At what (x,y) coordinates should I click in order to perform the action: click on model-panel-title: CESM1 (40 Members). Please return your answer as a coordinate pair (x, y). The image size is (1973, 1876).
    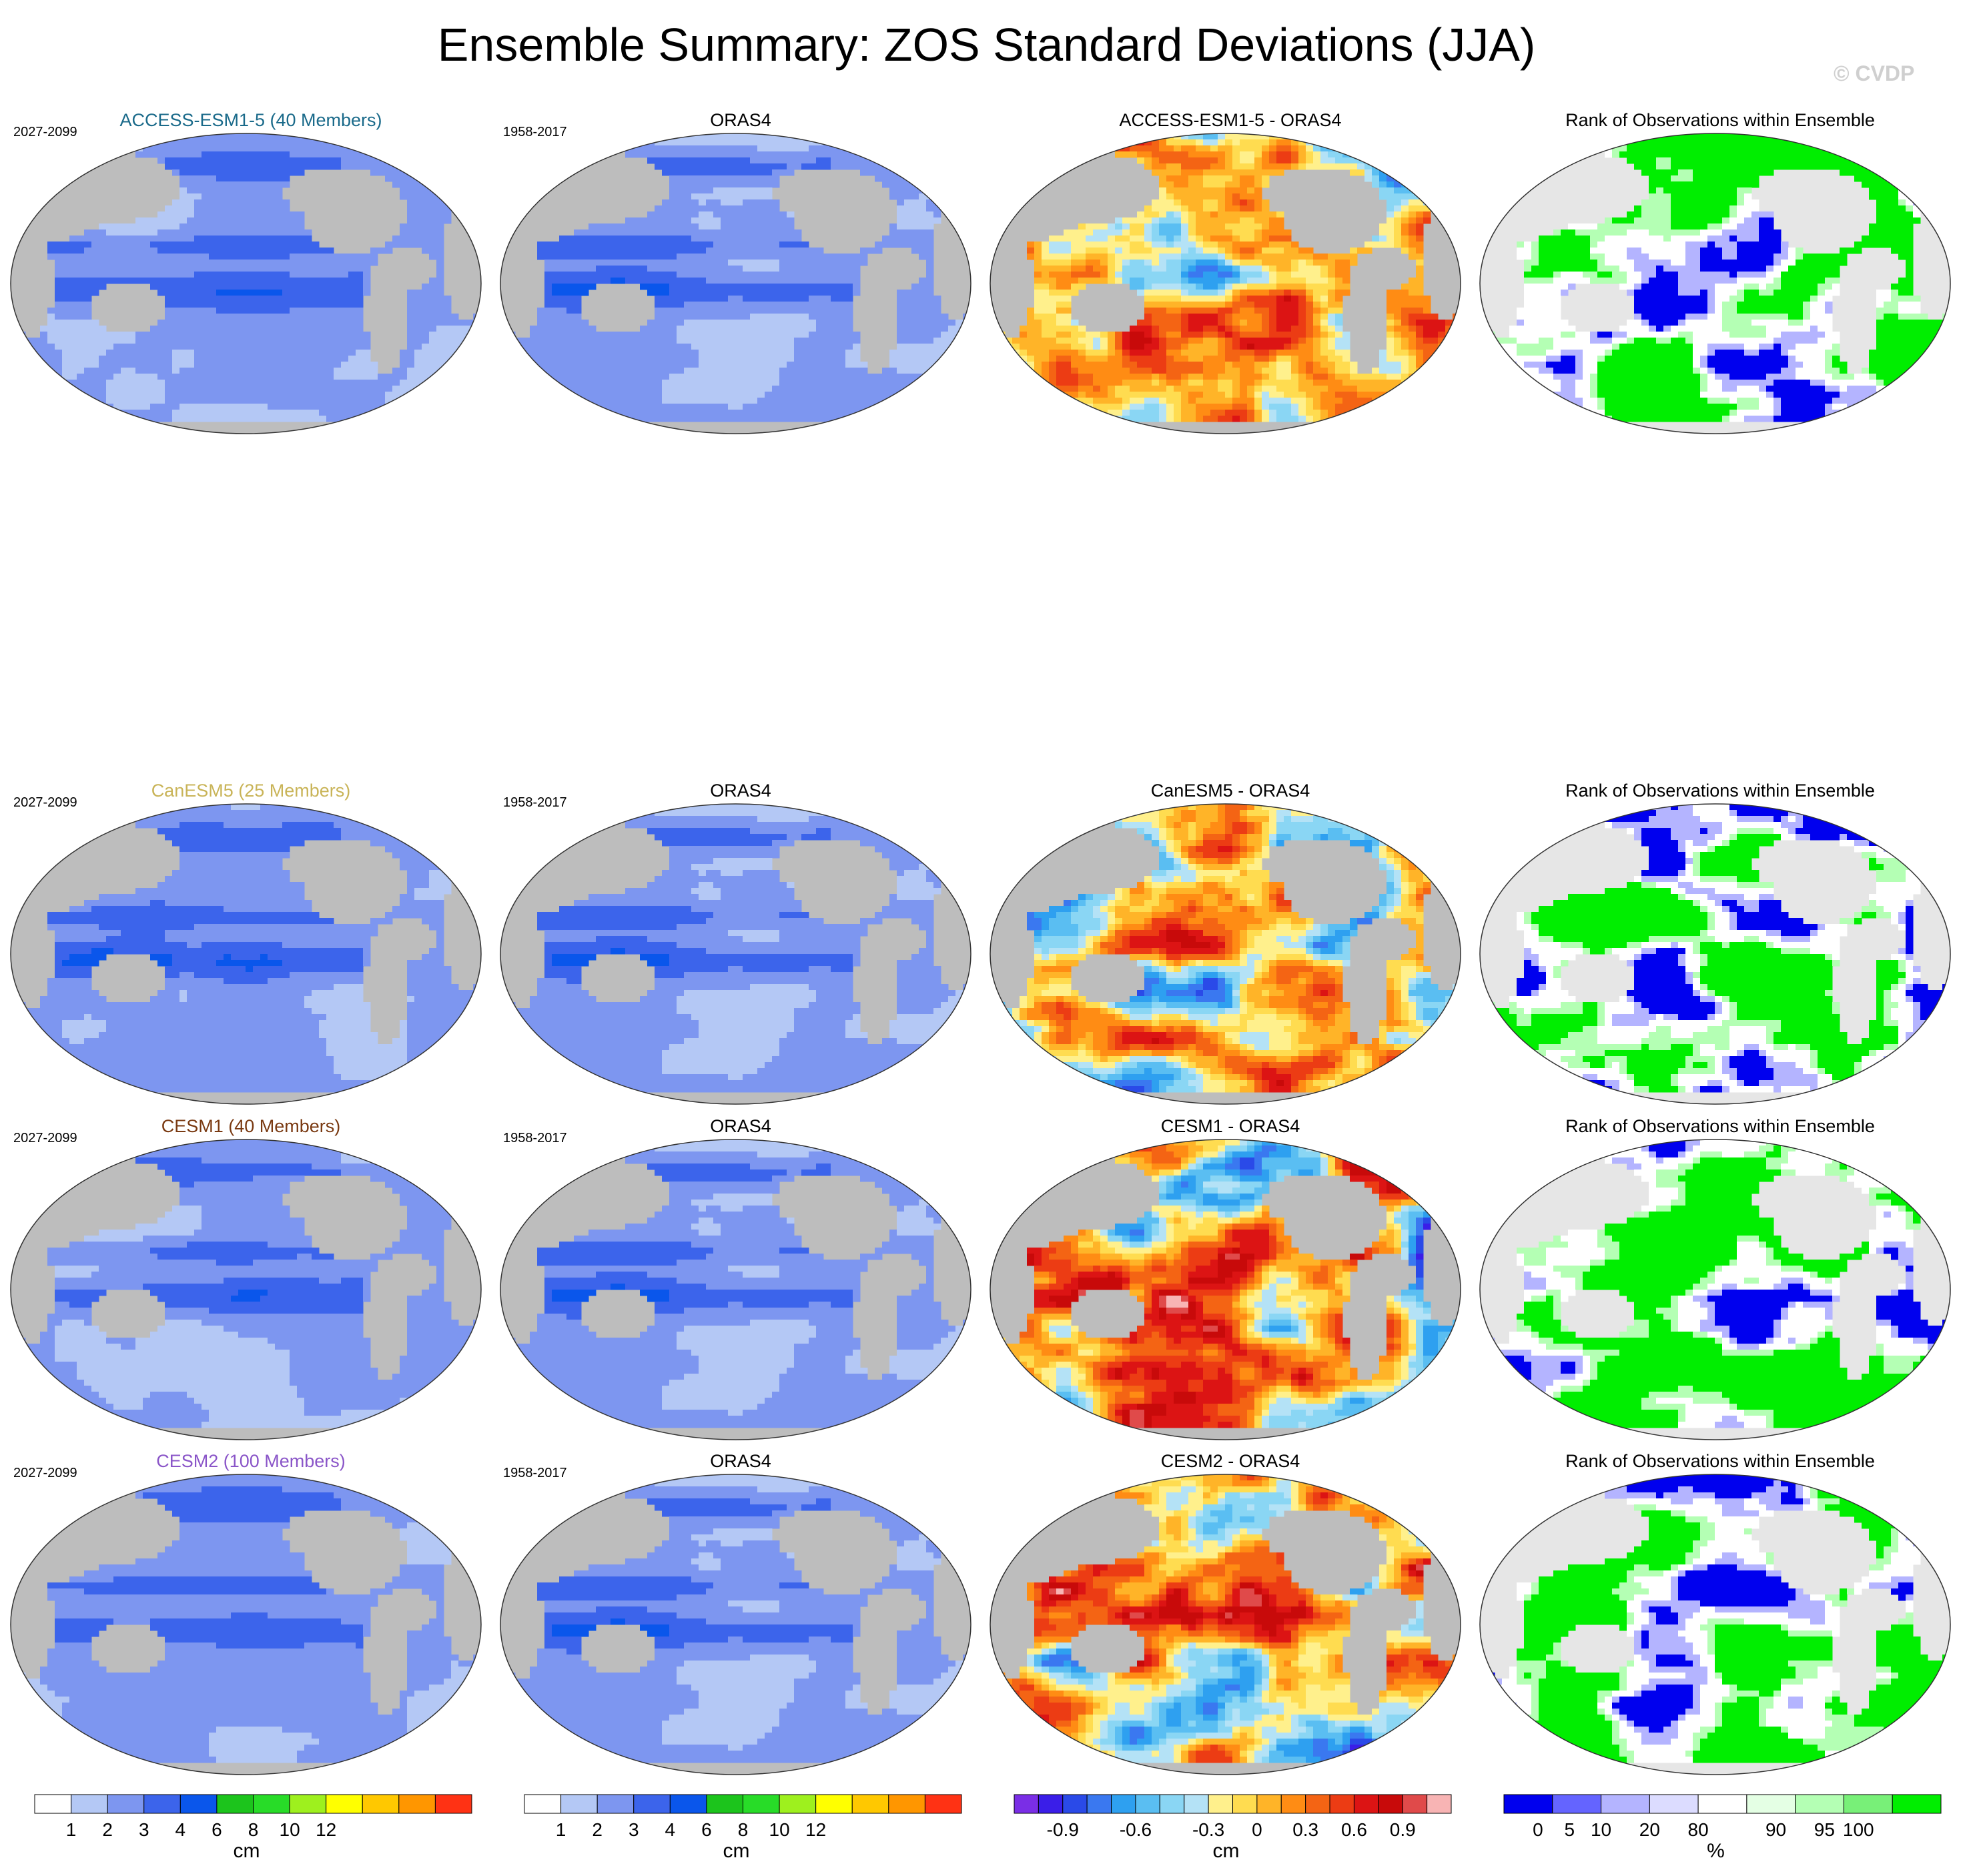
    Looking at the image, I should click on (251, 1126).